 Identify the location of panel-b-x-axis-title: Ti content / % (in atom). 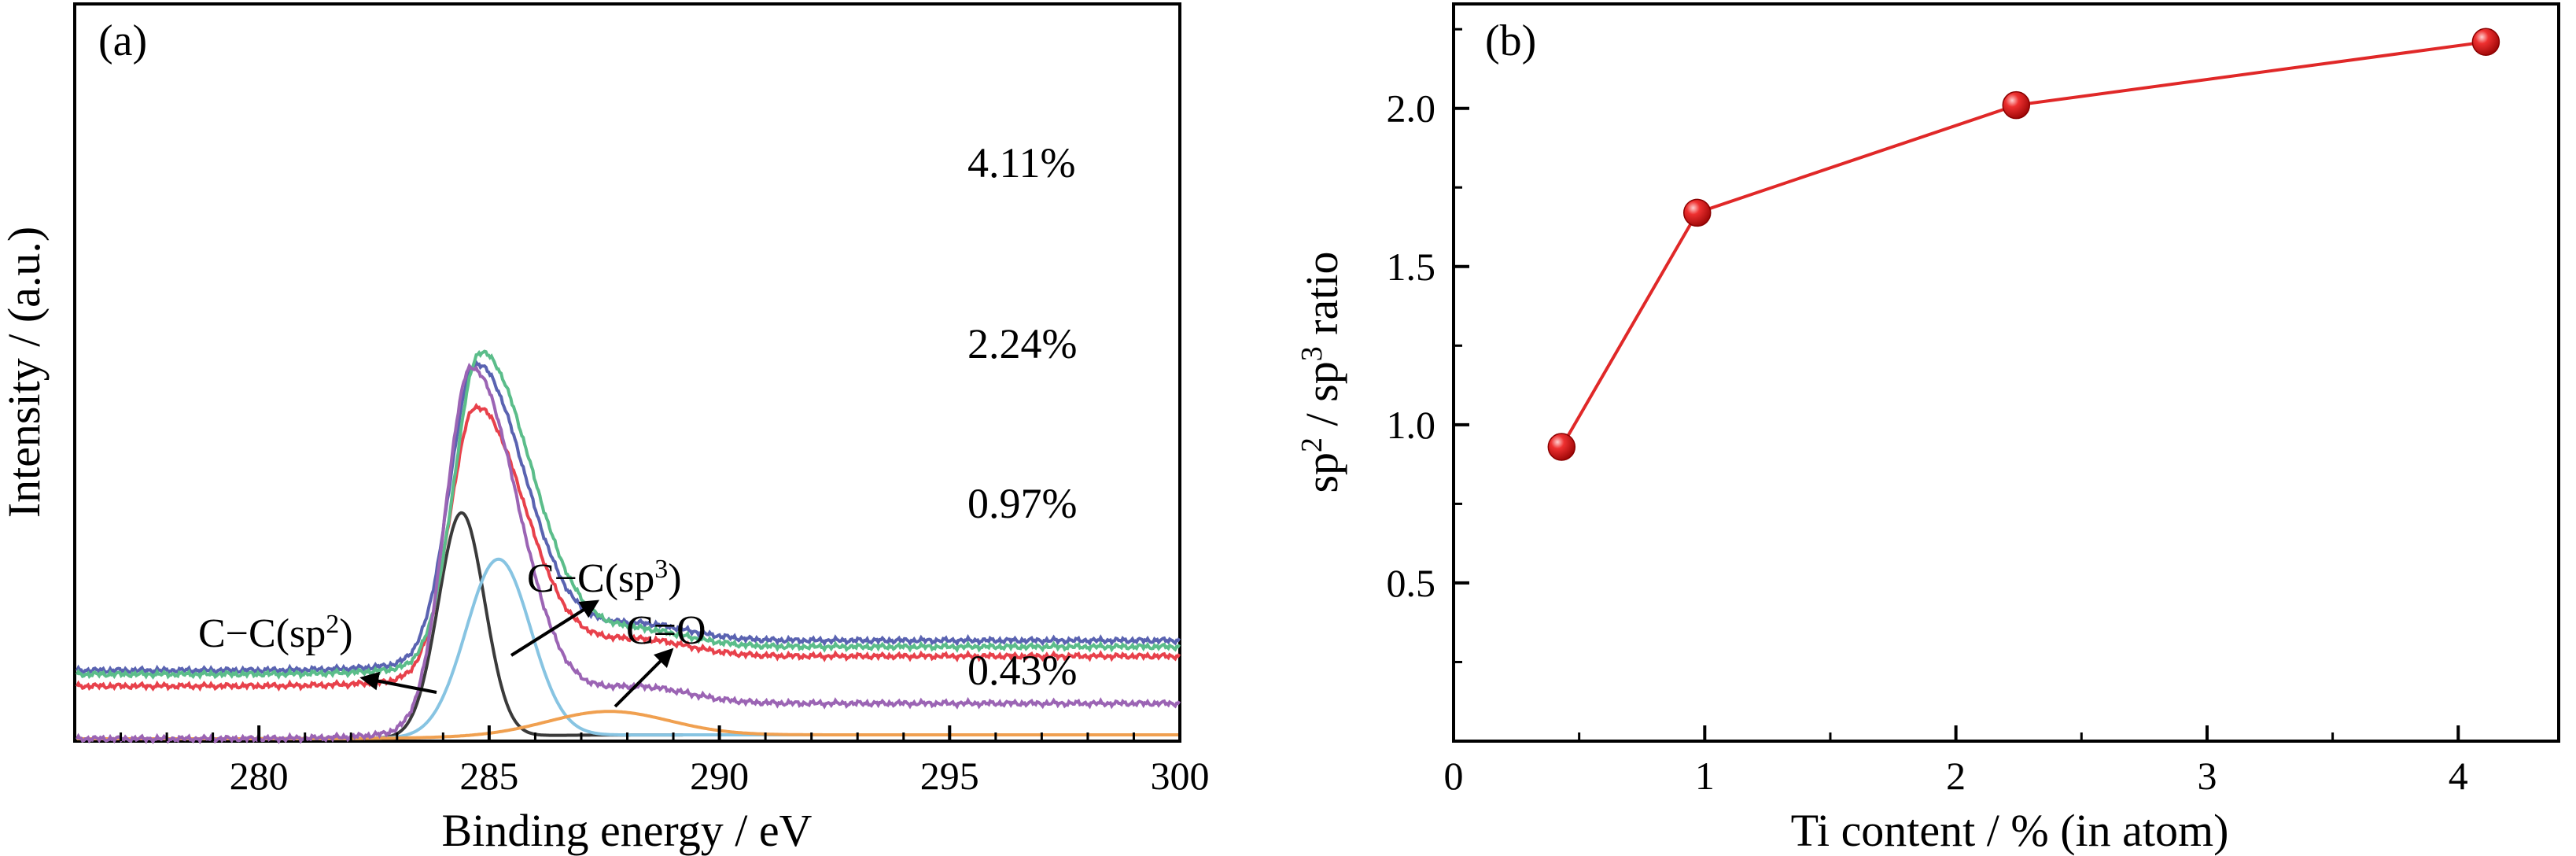
(2010, 830).